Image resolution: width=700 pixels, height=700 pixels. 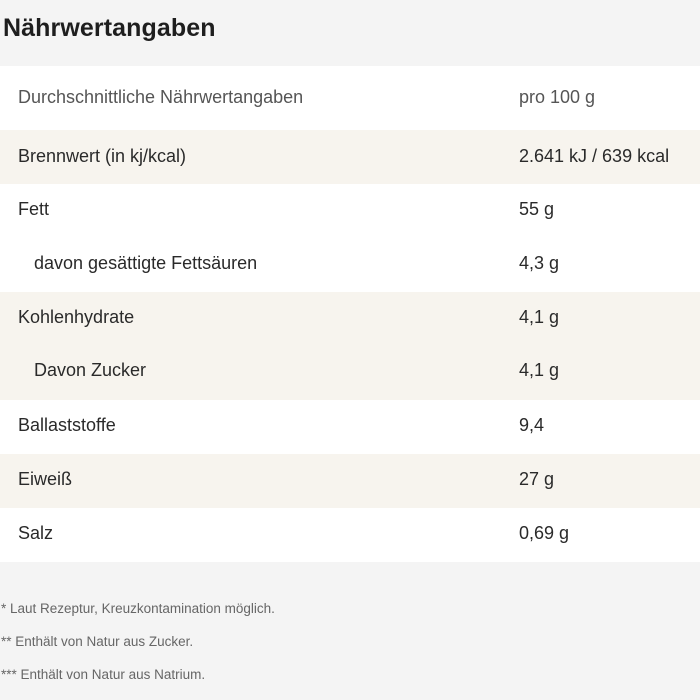 I want to click on row-label: Kohlenhydrate, so click(x=76, y=317).